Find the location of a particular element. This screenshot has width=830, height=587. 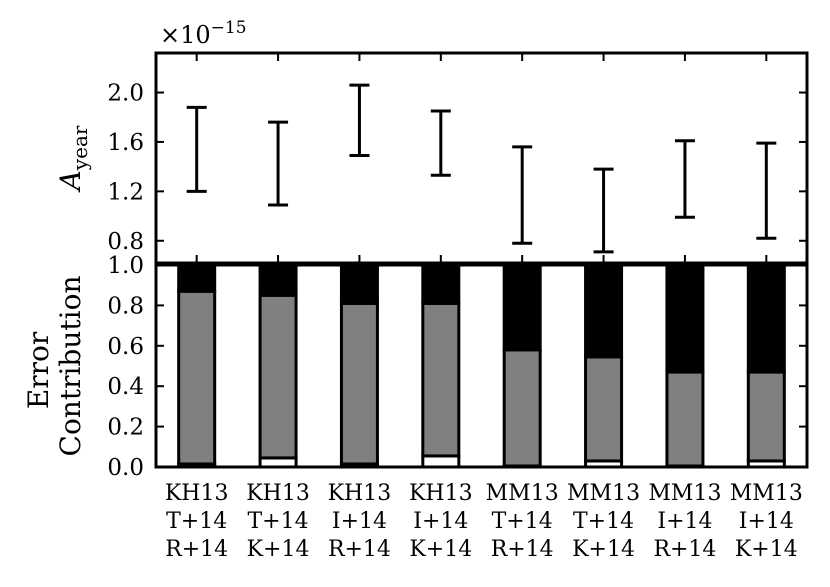

category-label: KH13 I+14 R+14 is located at coordinates (360, 521).